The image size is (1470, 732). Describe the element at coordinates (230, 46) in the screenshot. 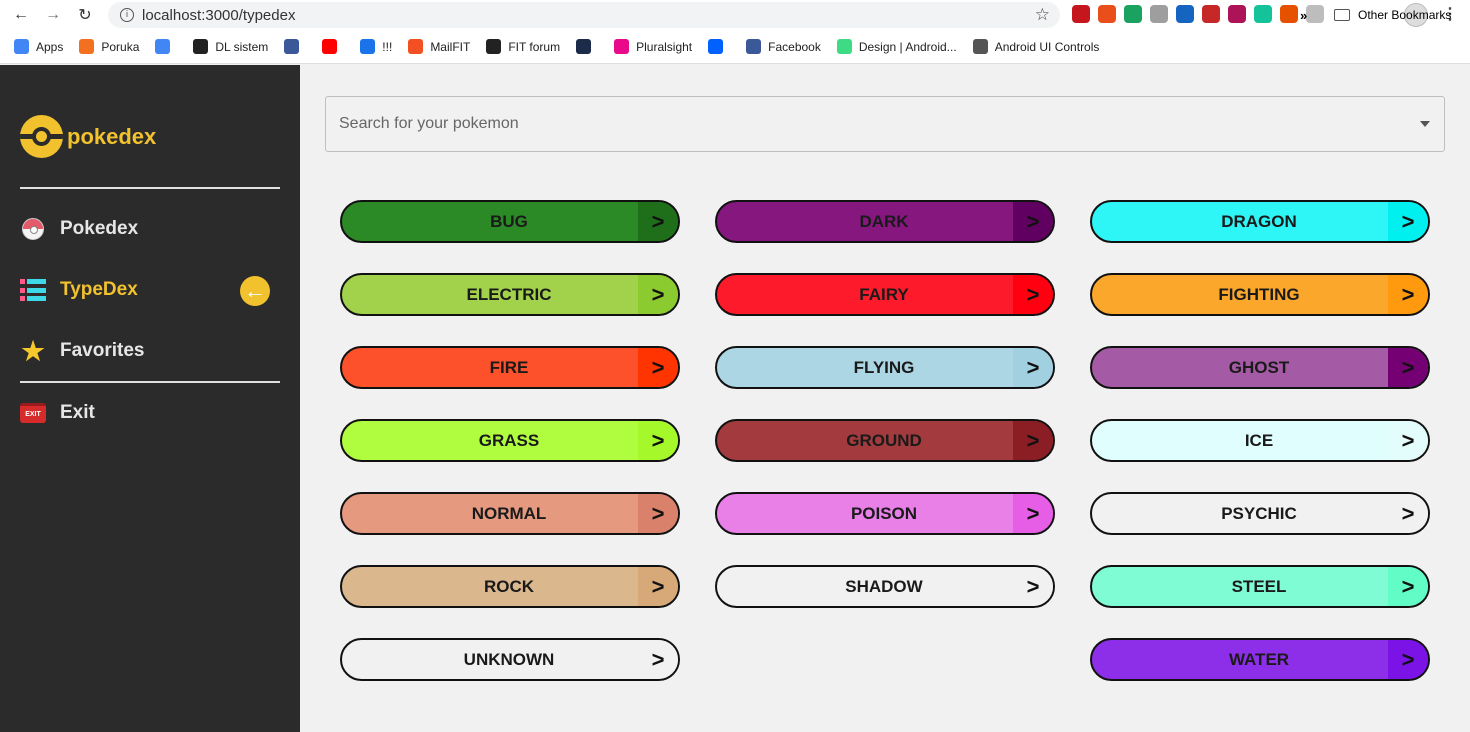

I see `bookmark-item: DL sistem` at that location.